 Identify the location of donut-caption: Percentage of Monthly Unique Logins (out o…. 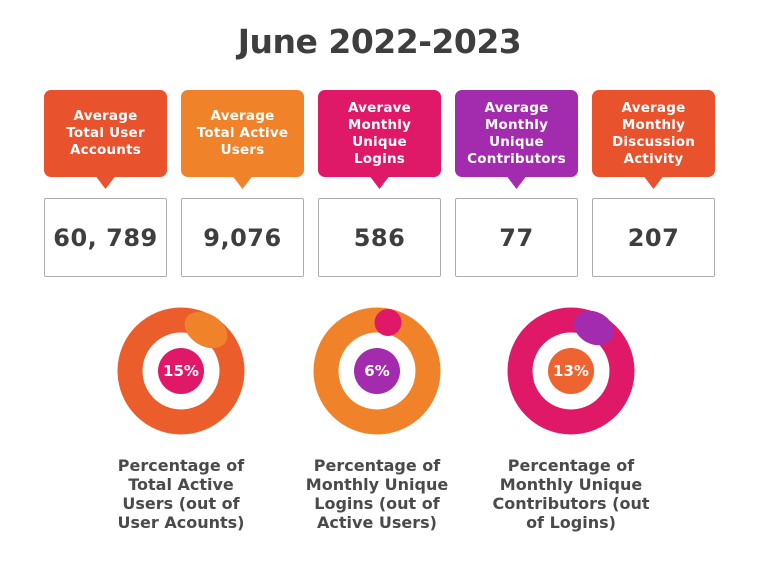
(377, 494).